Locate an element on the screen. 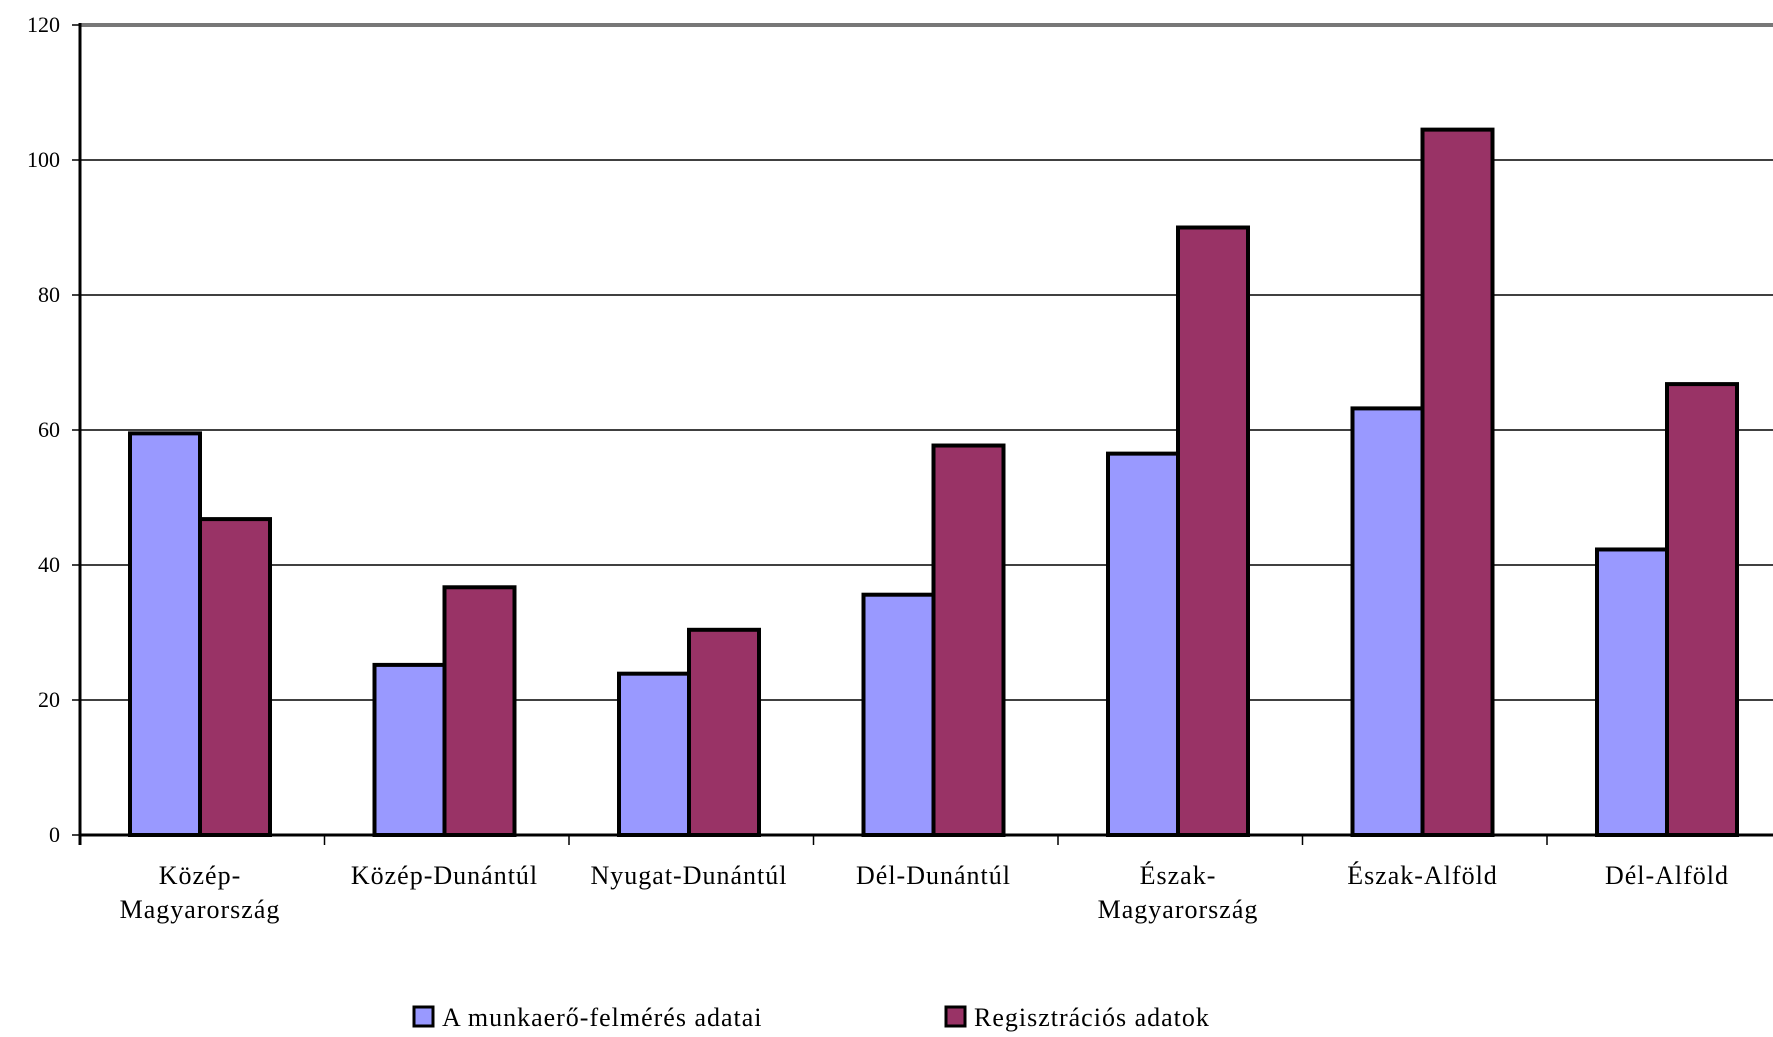  y-tick-label: 20 is located at coordinates (49, 699).